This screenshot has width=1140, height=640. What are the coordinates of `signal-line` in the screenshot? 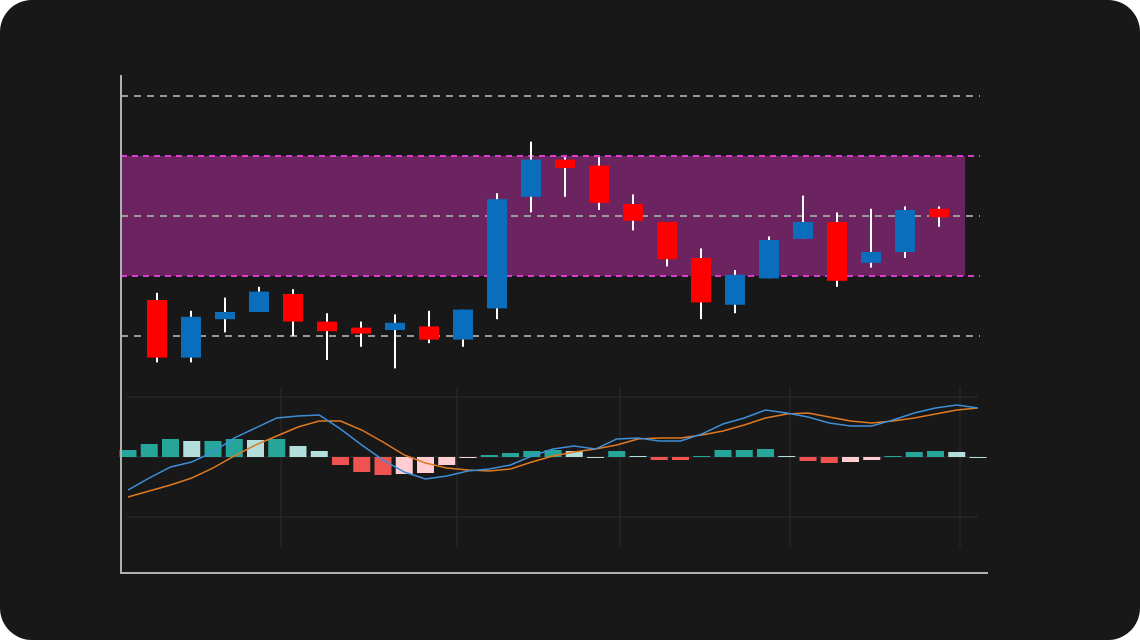 It's located at (553, 452).